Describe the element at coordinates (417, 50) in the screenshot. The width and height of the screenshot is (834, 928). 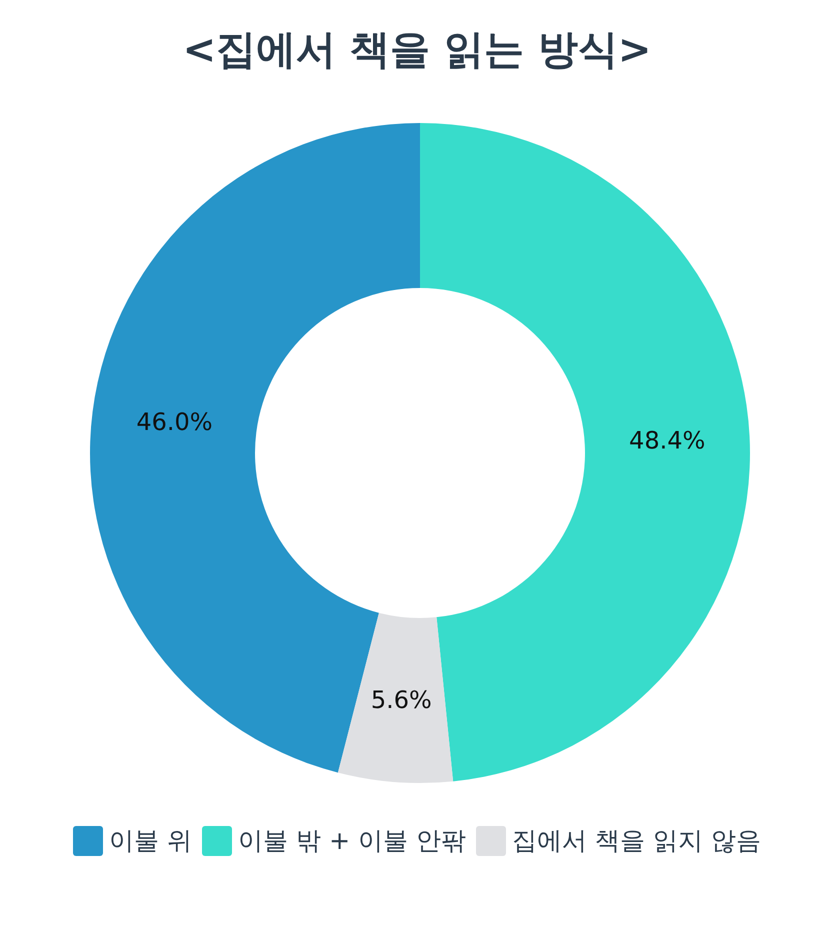
I see `chart-title: <집에서 책을 읽는 방식>` at that location.